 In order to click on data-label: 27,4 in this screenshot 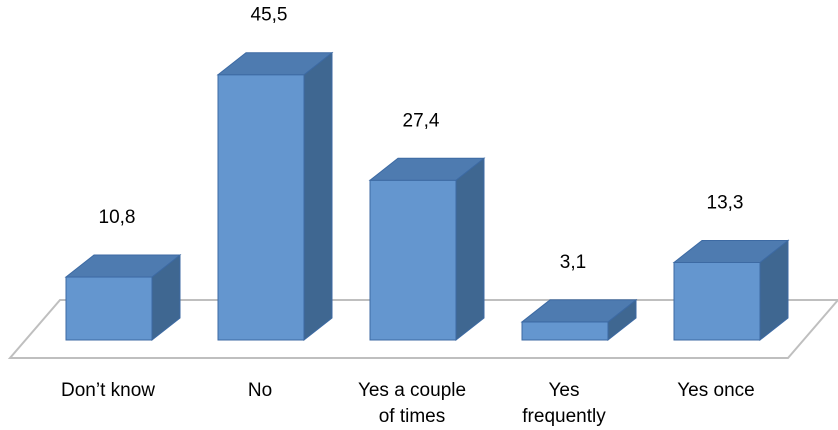, I will do `click(421, 120)`.